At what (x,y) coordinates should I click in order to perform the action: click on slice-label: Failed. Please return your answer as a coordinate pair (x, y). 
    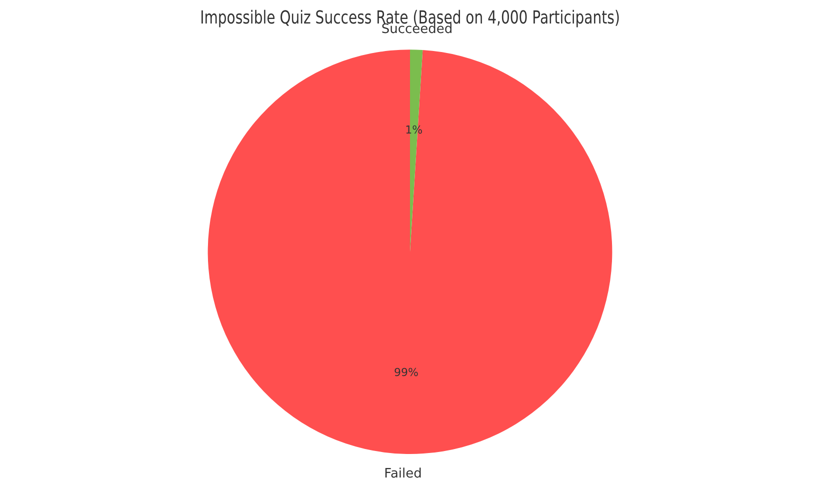
    Looking at the image, I should click on (403, 474).